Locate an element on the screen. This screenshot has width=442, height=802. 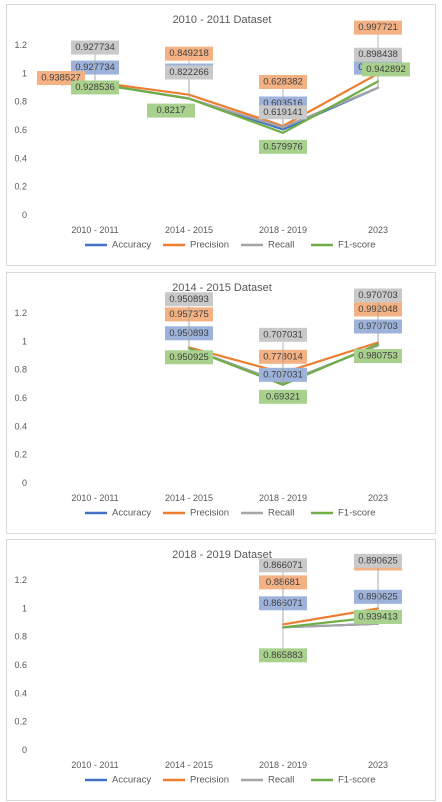
data-label: 0.866071 is located at coordinates (283, 565).